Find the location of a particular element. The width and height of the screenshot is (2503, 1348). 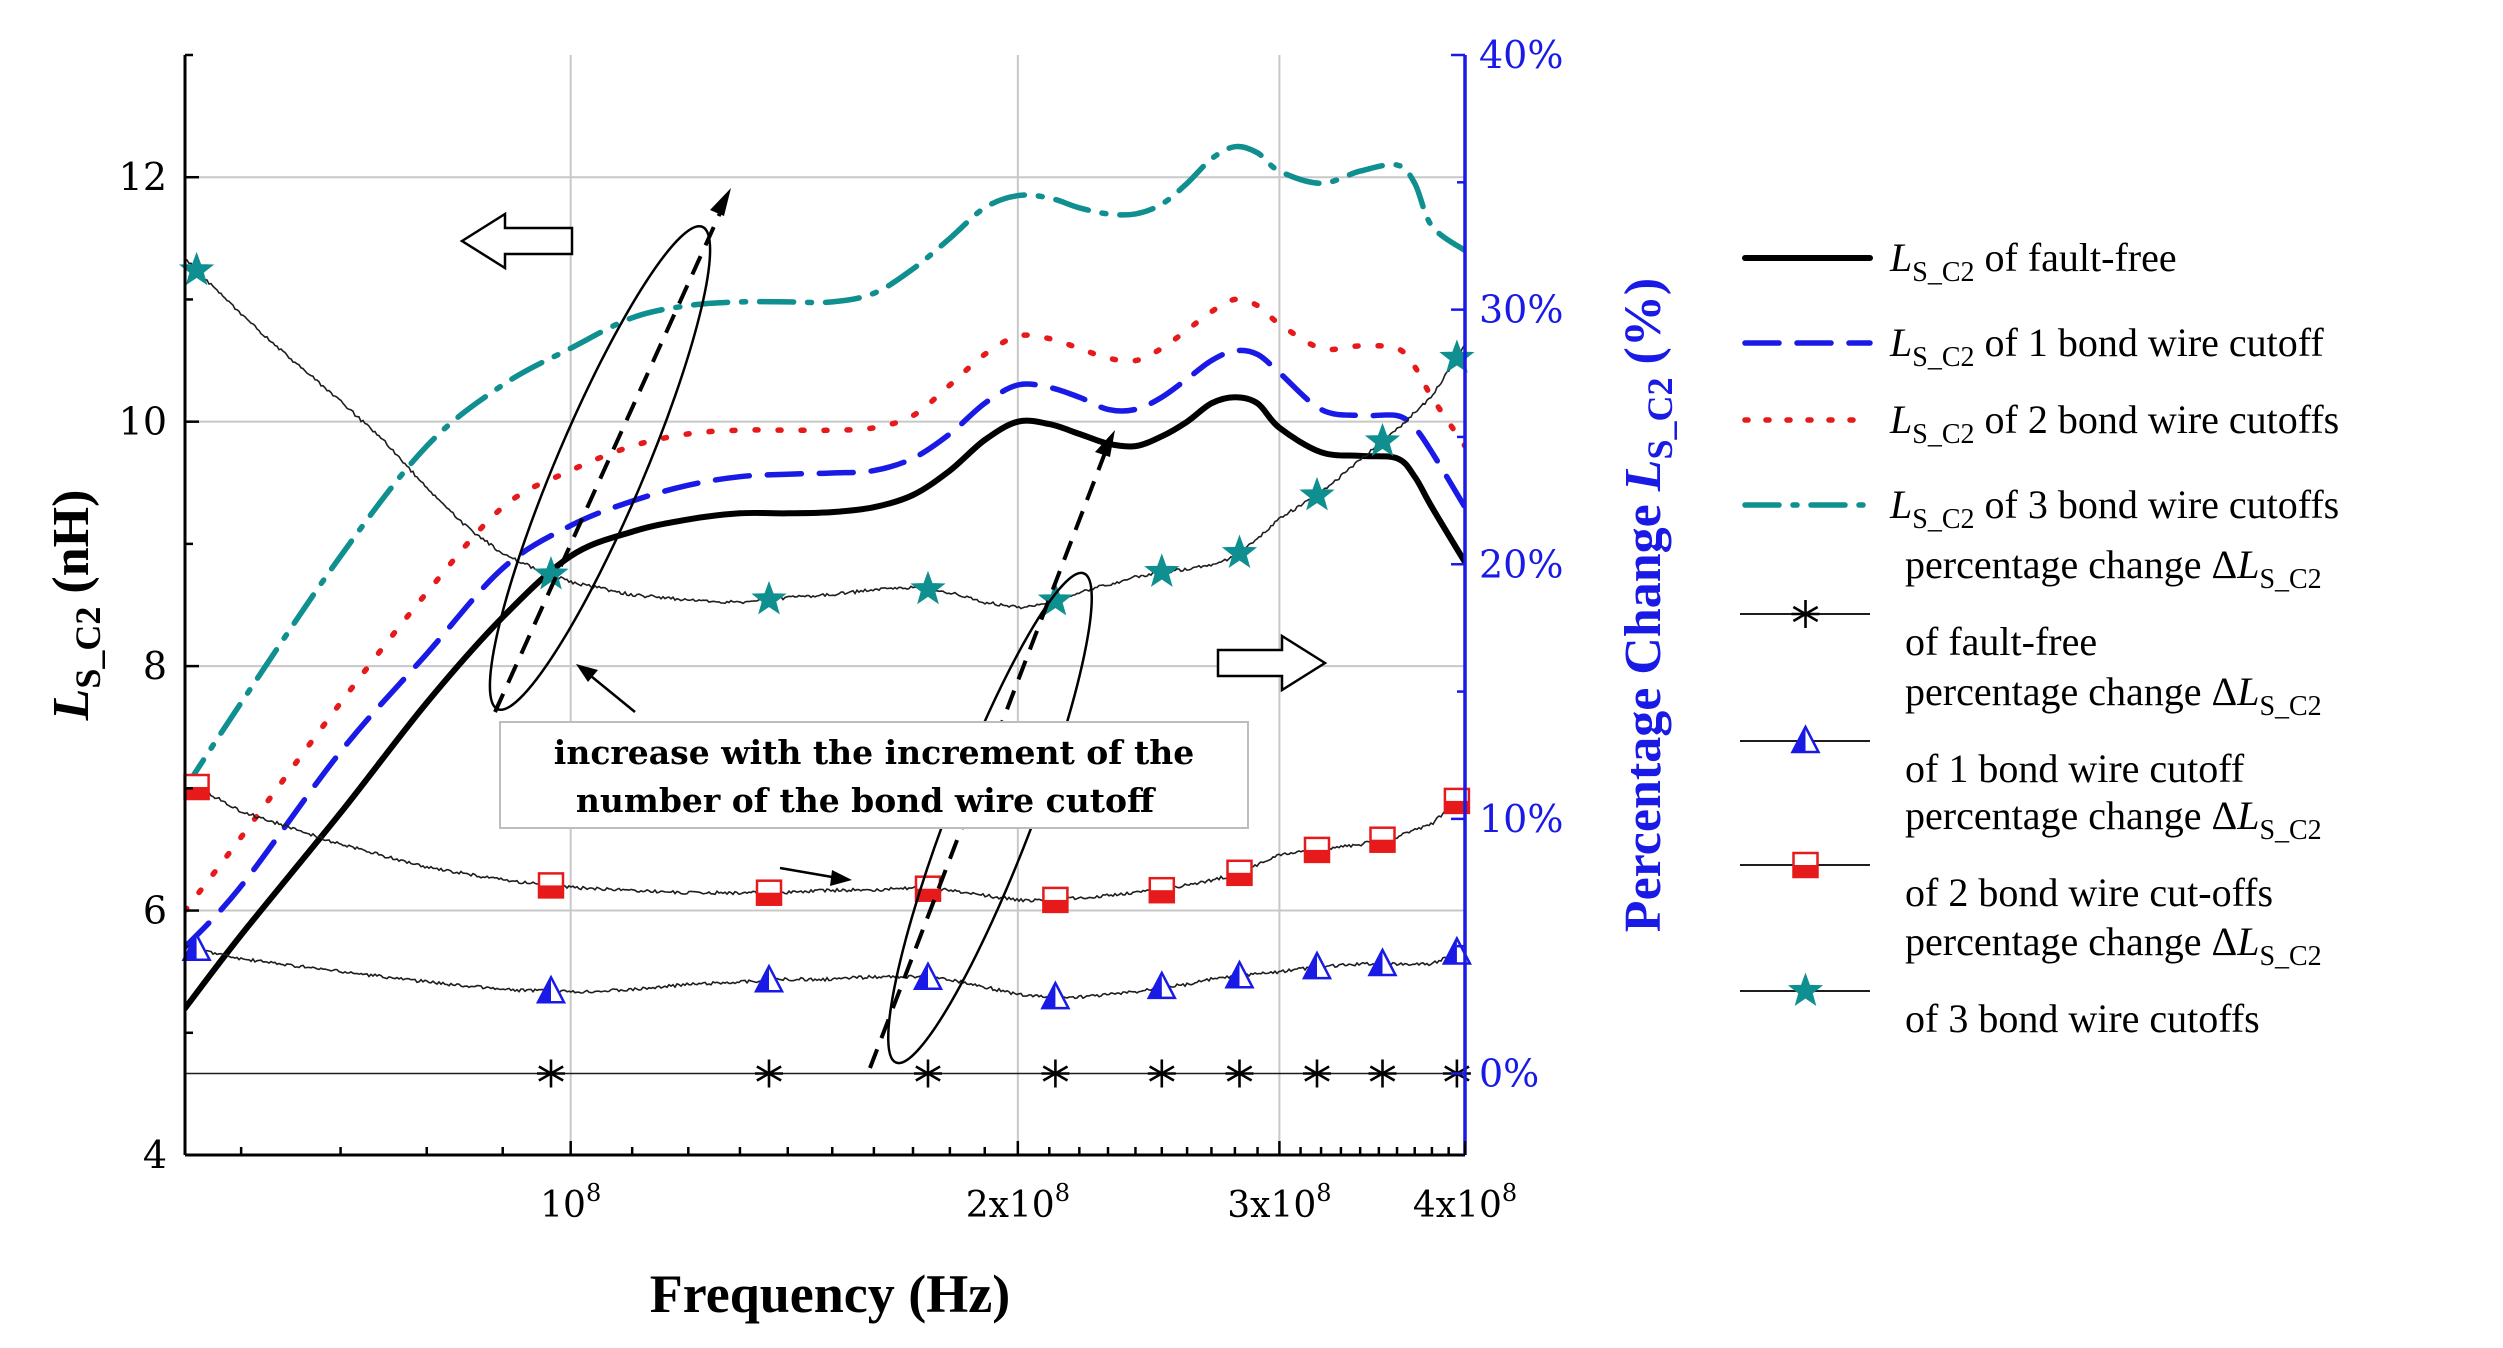

legend-label-4-line1: percentage change ΔLS_C2 is located at coordinates (2113, 568).